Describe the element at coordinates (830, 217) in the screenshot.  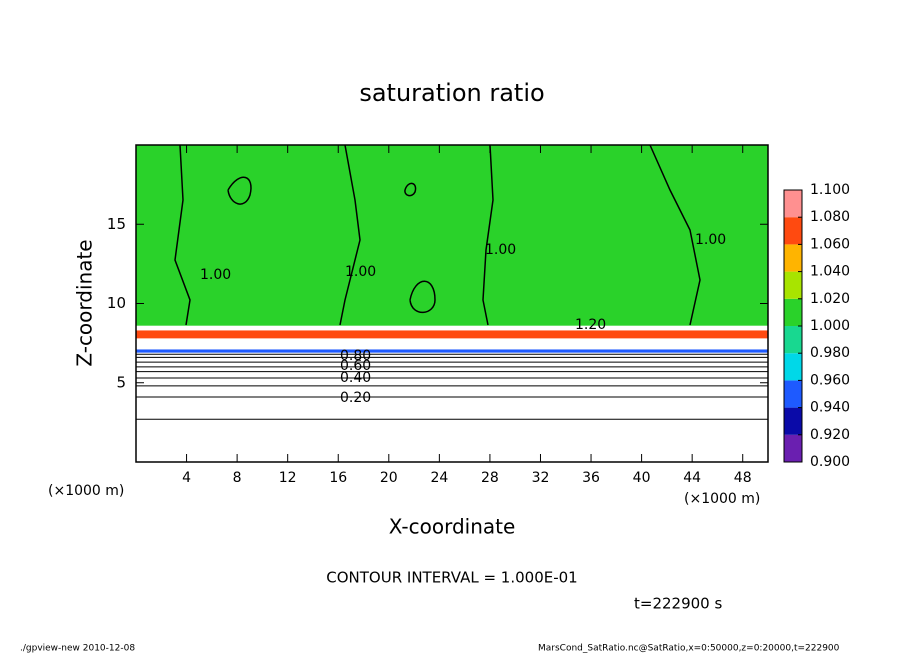
I see `colorbar-tick-label: 1.080` at that location.